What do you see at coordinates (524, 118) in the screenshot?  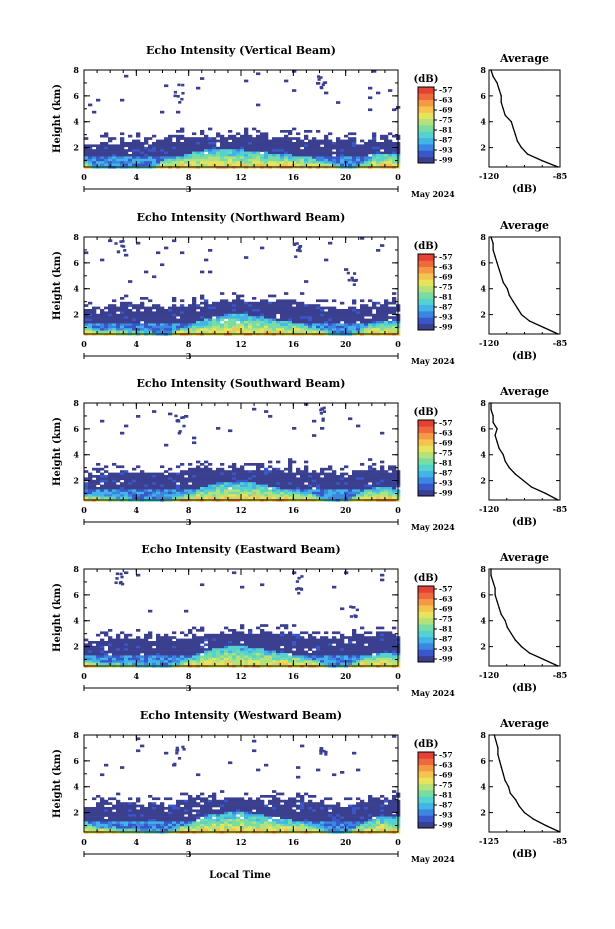 I see `average-frame` at bounding box center [524, 118].